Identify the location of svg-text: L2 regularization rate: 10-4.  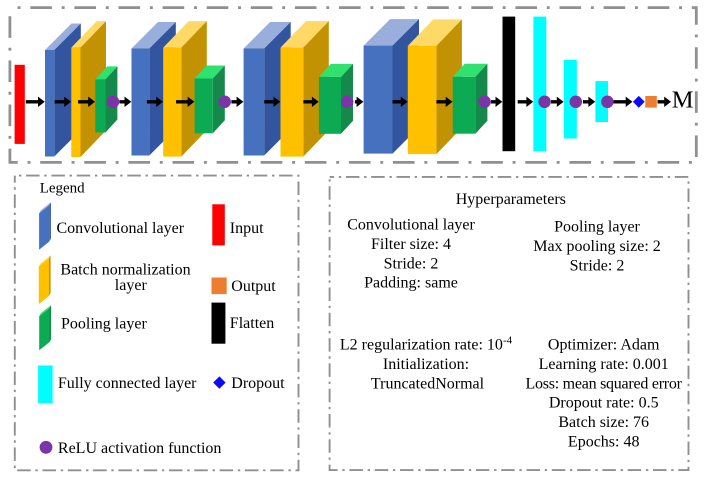
(426, 344).